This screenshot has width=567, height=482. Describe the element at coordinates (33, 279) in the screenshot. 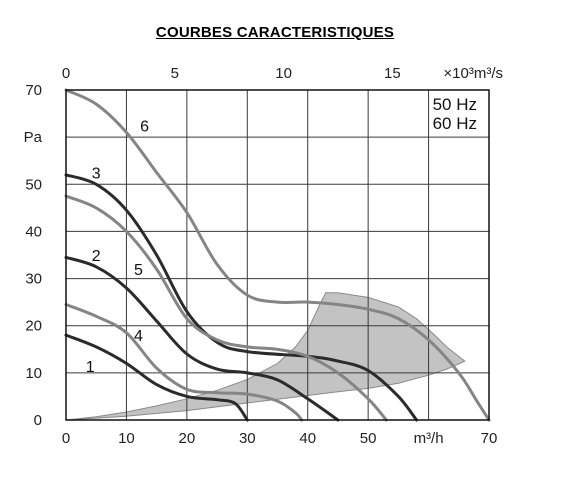

I see `y-tick-label: 30` at that location.